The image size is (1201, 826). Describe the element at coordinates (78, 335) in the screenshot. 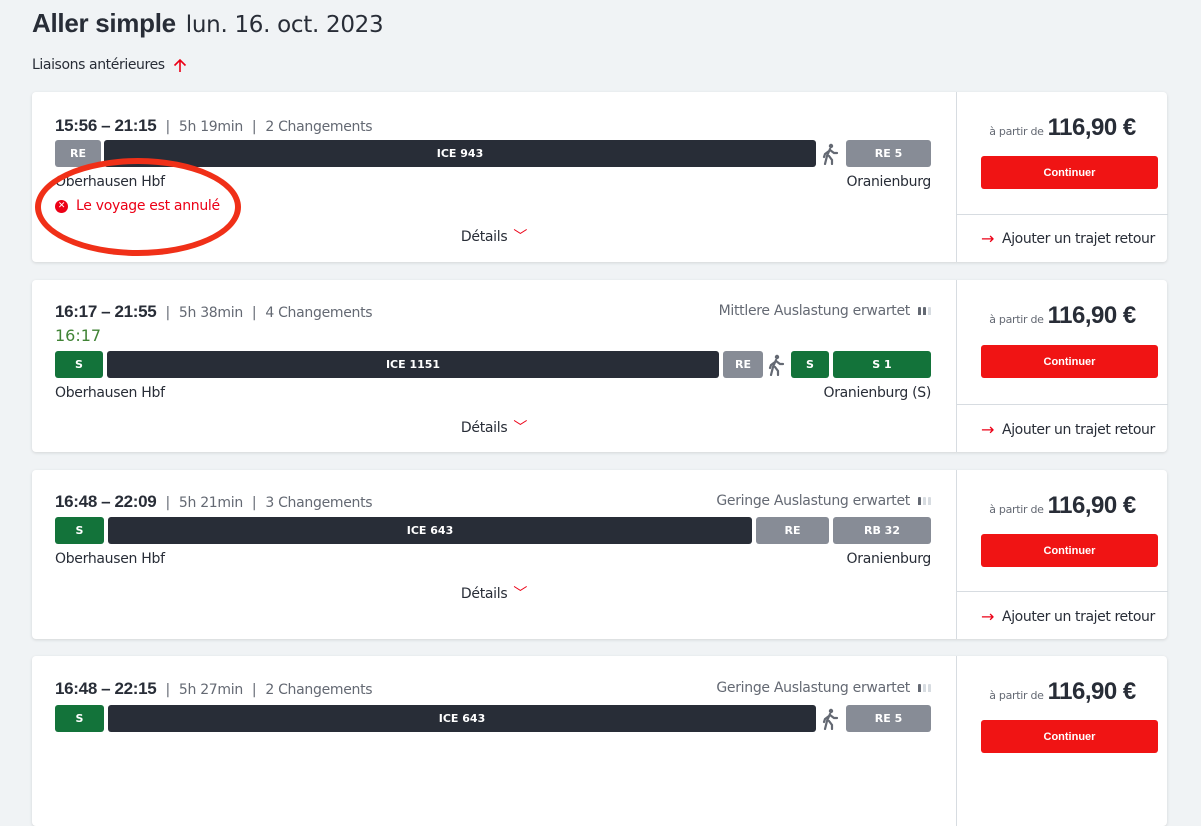

I see `realtime-departure: 16:17` at that location.